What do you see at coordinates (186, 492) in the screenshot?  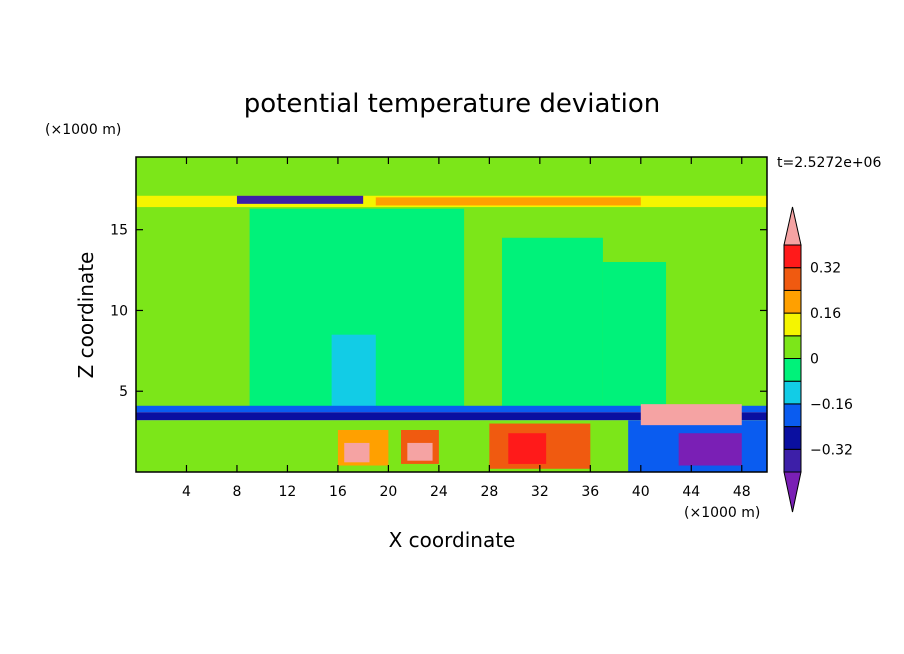 I see `x-tick-label: 4` at bounding box center [186, 492].